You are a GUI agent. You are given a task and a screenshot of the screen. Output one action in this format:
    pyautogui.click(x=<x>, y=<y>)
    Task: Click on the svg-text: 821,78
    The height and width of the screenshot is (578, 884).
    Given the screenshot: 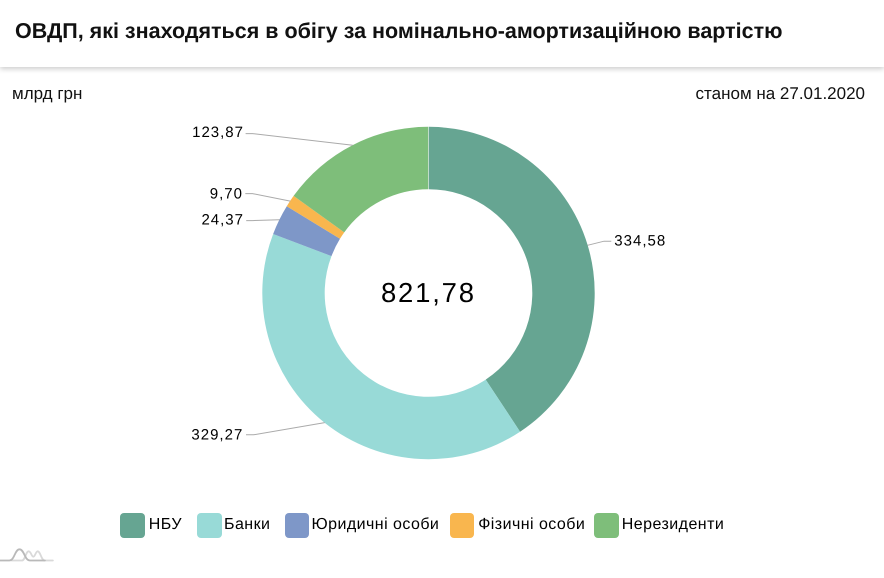 What is the action you would take?
    pyautogui.click(x=428, y=292)
    